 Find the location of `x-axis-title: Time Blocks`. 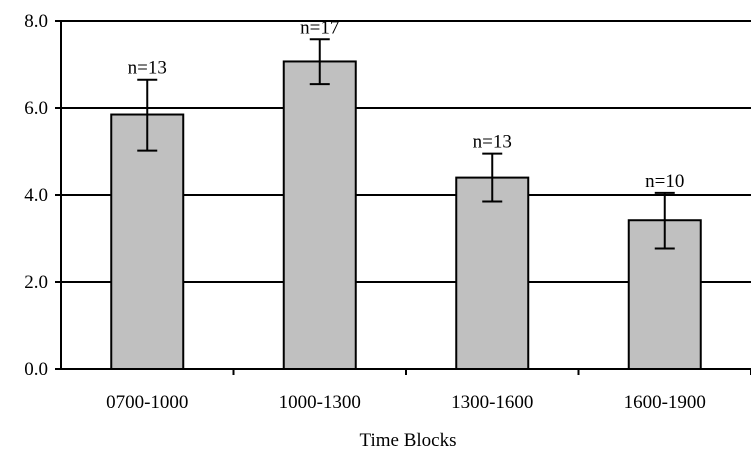

x-axis-title: Time Blocks is located at coordinates (408, 440).